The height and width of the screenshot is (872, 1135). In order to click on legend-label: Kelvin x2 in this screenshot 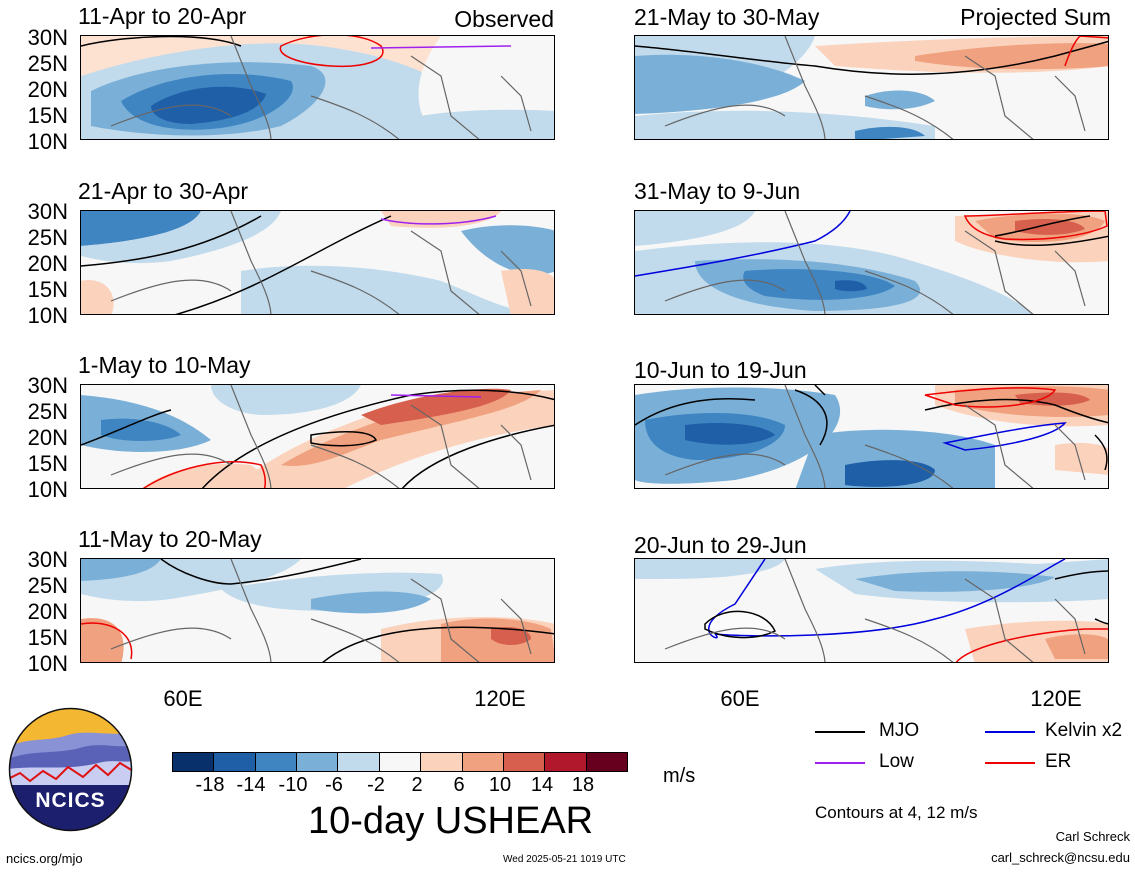, I will do `click(1084, 730)`.